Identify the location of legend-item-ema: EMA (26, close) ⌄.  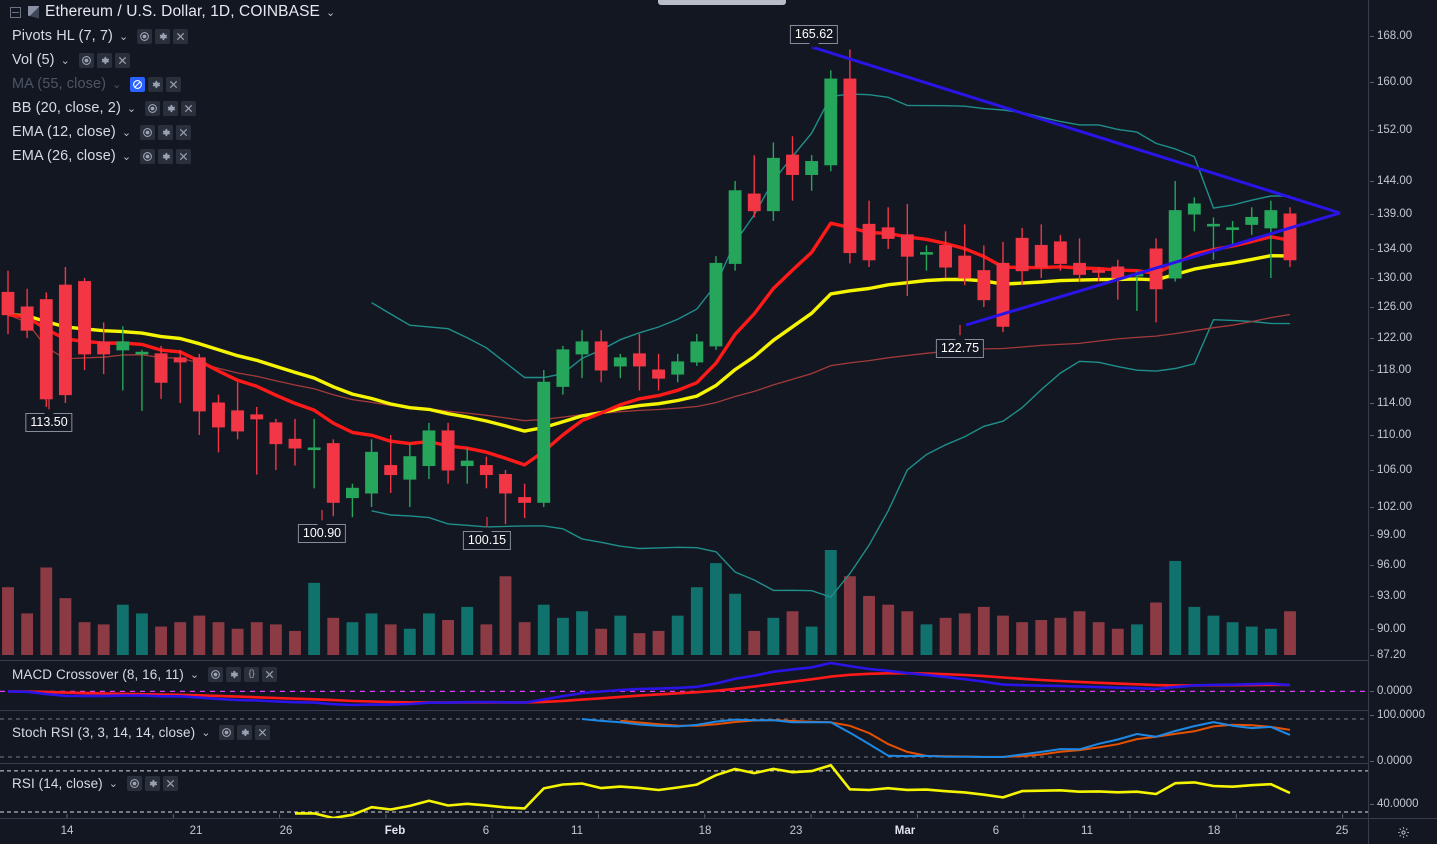
(210, 156).